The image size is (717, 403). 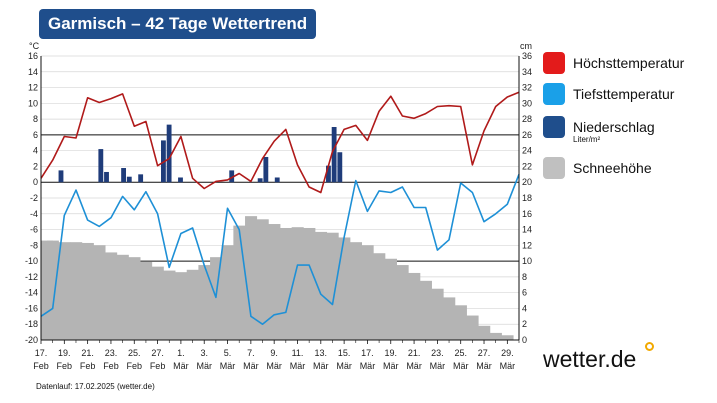 What do you see at coordinates (554, 127) in the screenshot?
I see `legend-swatch-precip` at bounding box center [554, 127].